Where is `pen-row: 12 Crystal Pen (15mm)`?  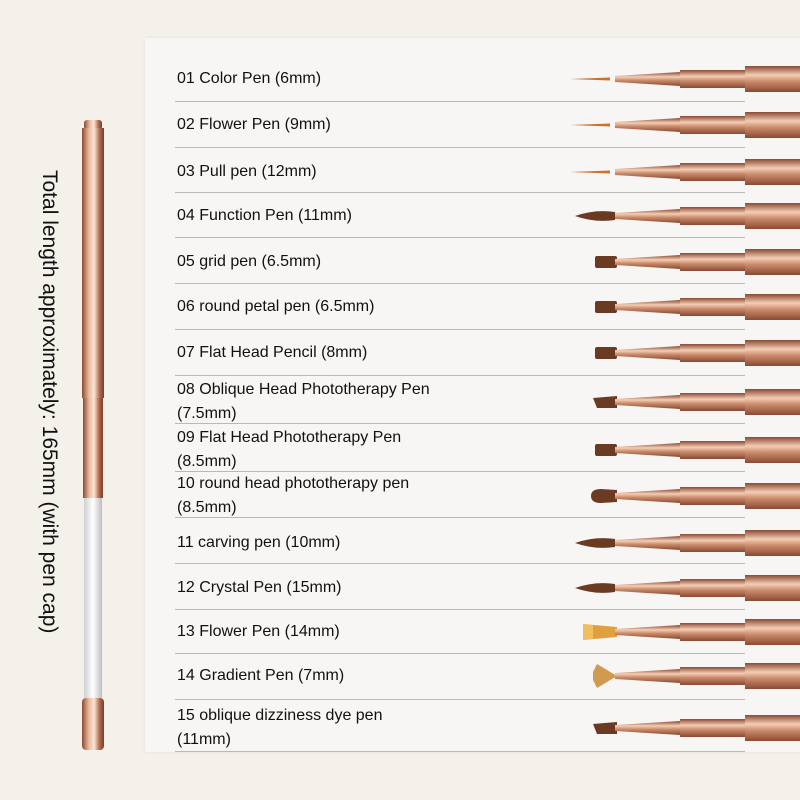 pen-row: 12 Crystal Pen (15mm) is located at coordinates (472, 587).